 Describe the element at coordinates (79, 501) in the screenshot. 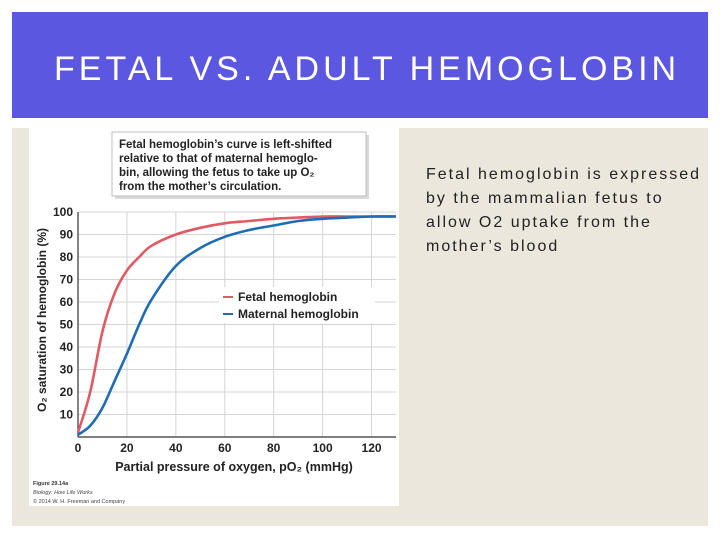

I see `figure-credit-line: © 2014 W. H. Freeman and Company` at that location.